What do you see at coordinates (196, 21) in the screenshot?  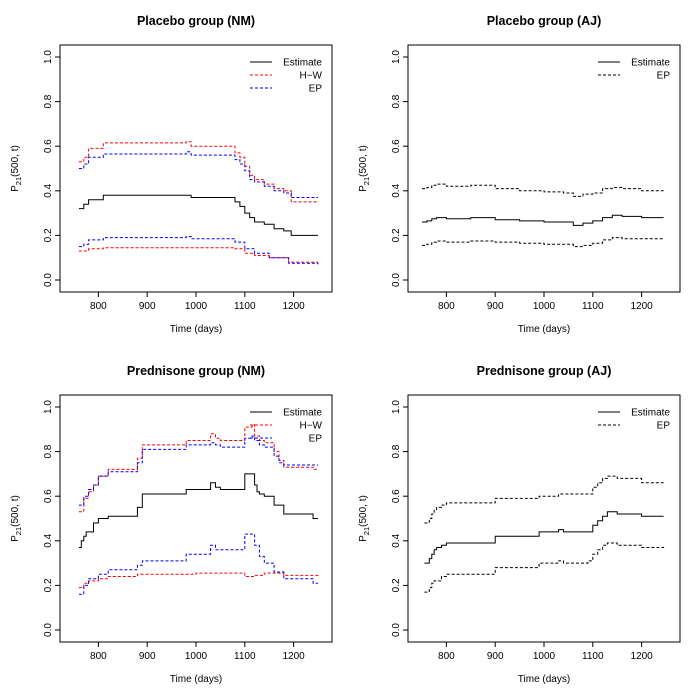 I see `chart-title: Placebo group (NM)` at bounding box center [196, 21].